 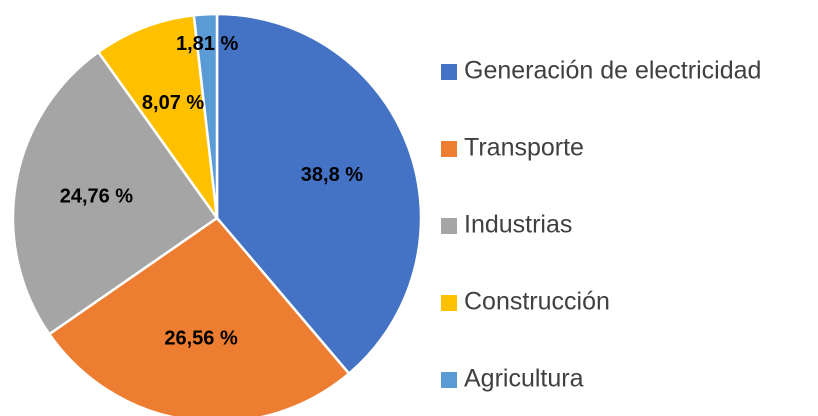 What do you see at coordinates (173, 103) in the screenshot?
I see `data-label: 8,07 %` at bounding box center [173, 103].